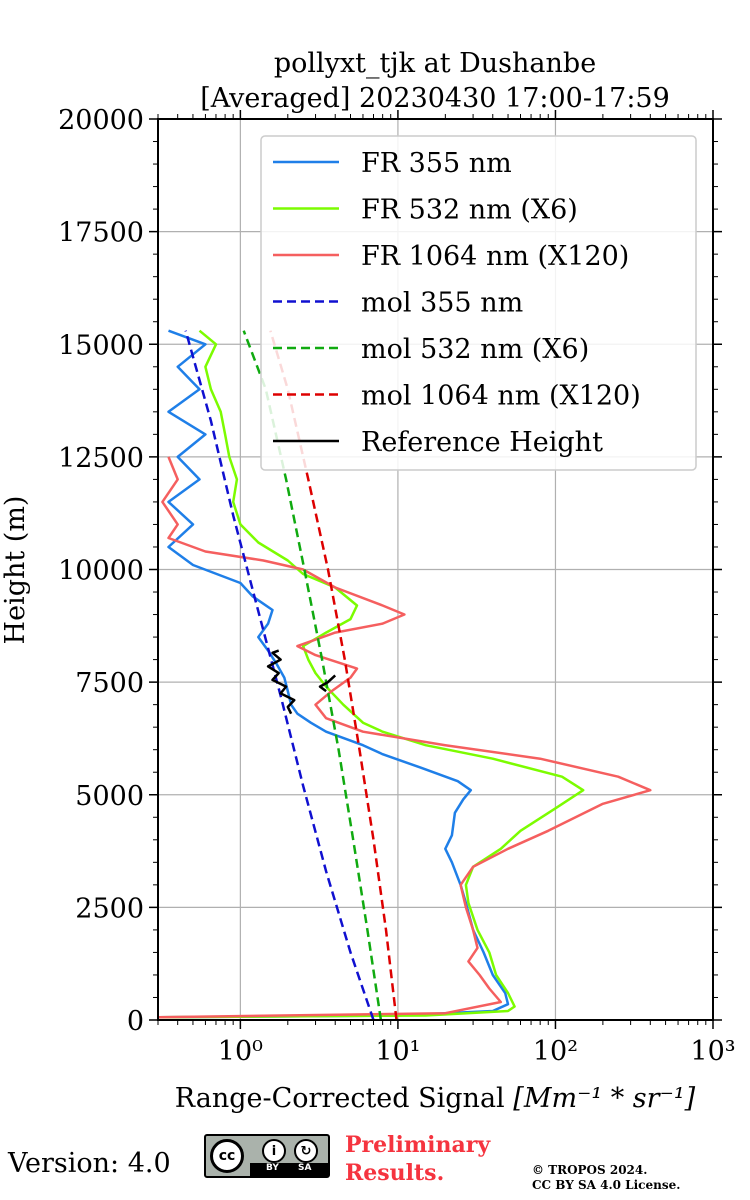 Image resolution: width=750 pixels, height=1200 pixels. Describe the element at coordinates (397, 1051) in the screenshot. I see `x-tick-label: 10¹` at that location.